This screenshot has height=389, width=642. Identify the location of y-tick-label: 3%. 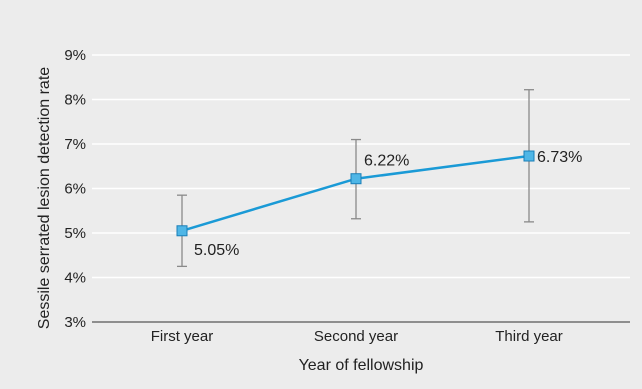
(75, 322).